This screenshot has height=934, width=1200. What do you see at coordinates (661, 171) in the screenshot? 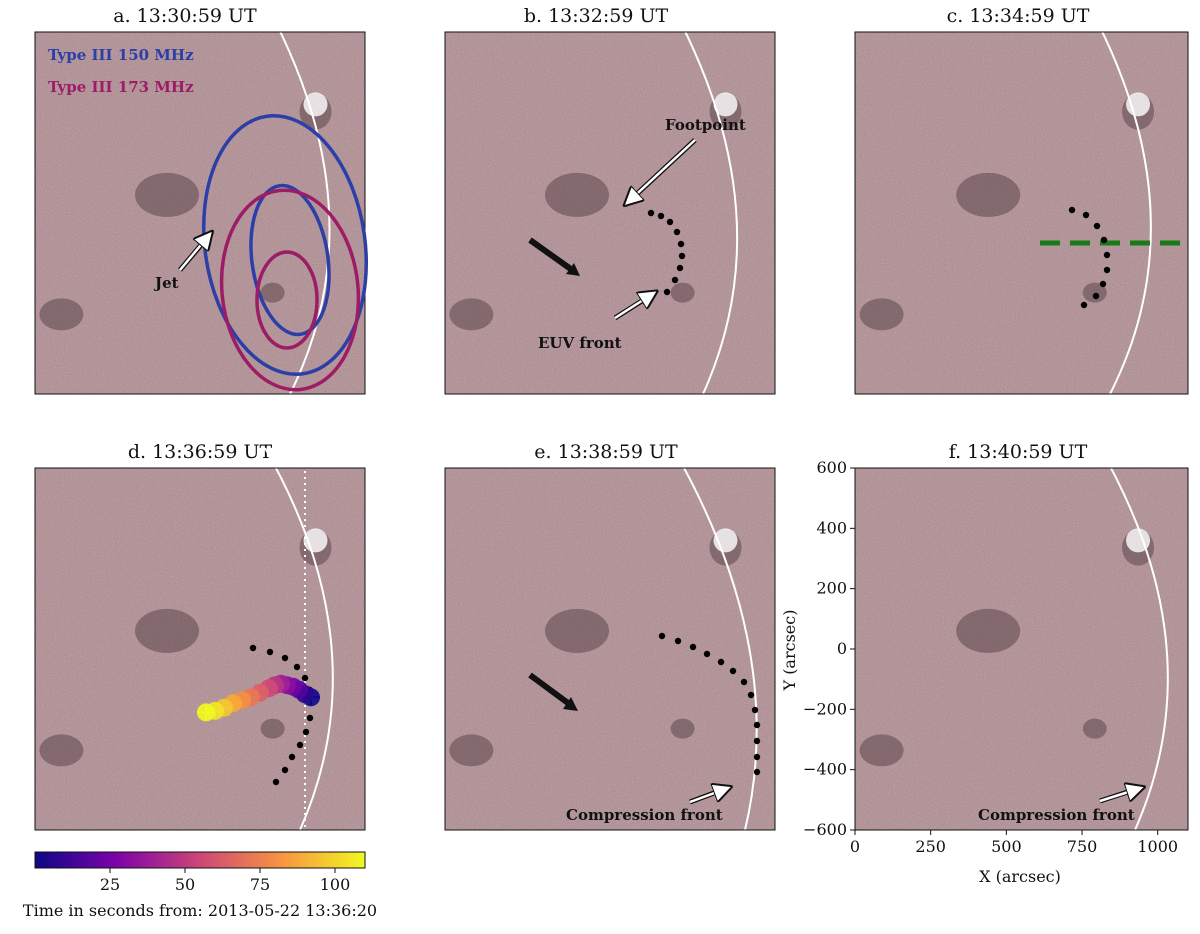
I see `footpoint-arrow` at bounding box center [661, 171].